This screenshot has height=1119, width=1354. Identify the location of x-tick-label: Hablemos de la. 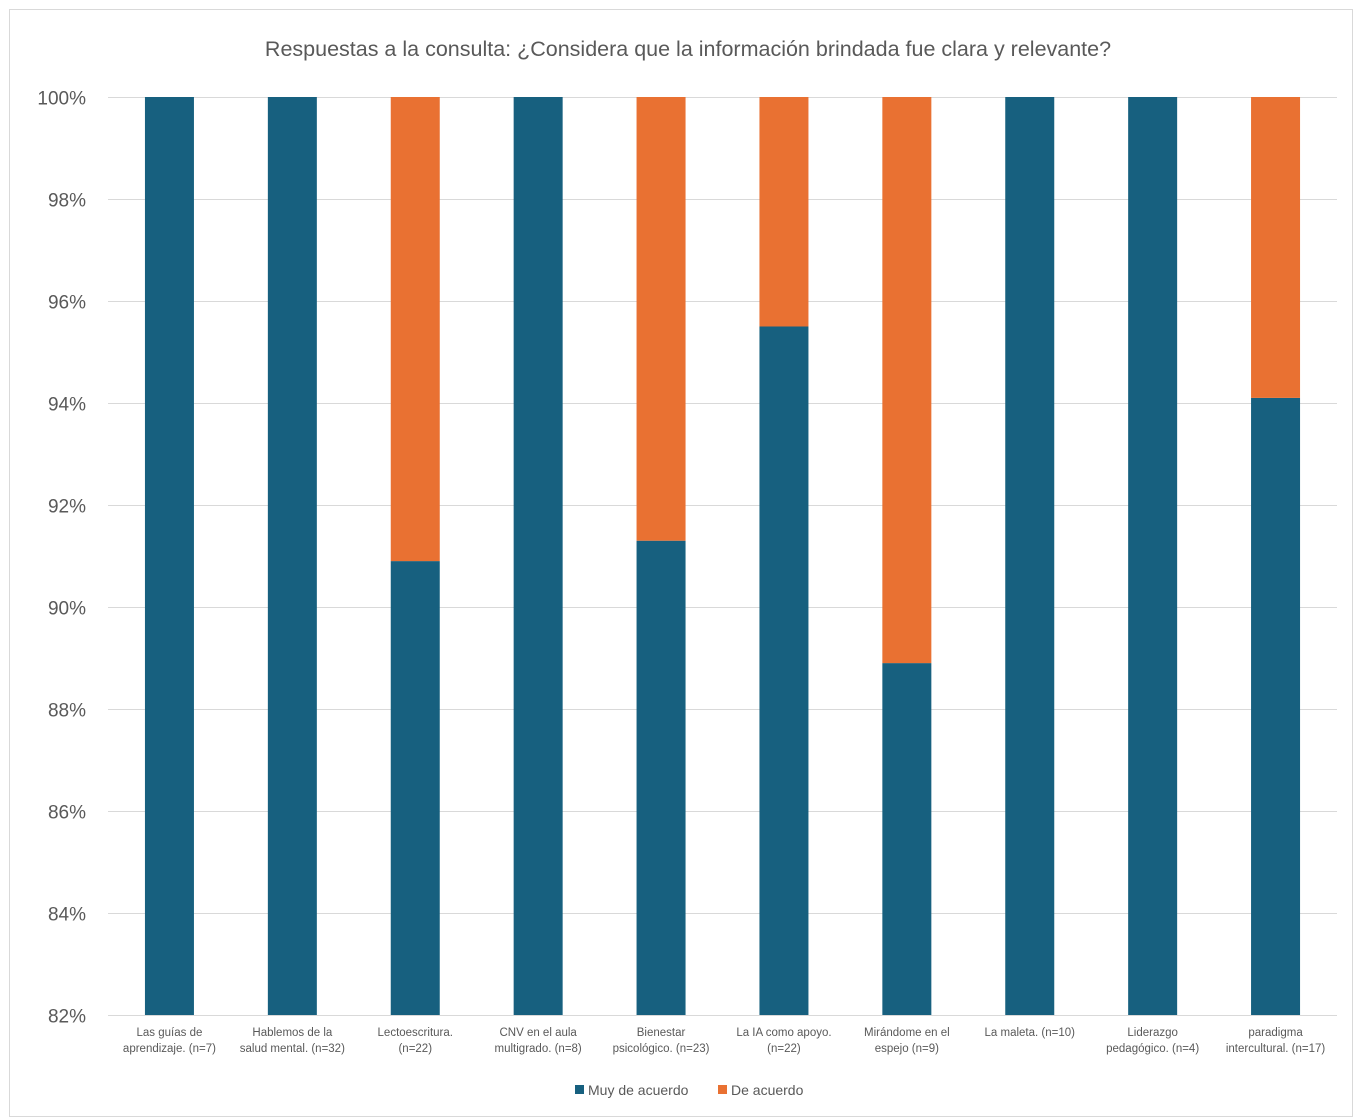
(292, 1033).